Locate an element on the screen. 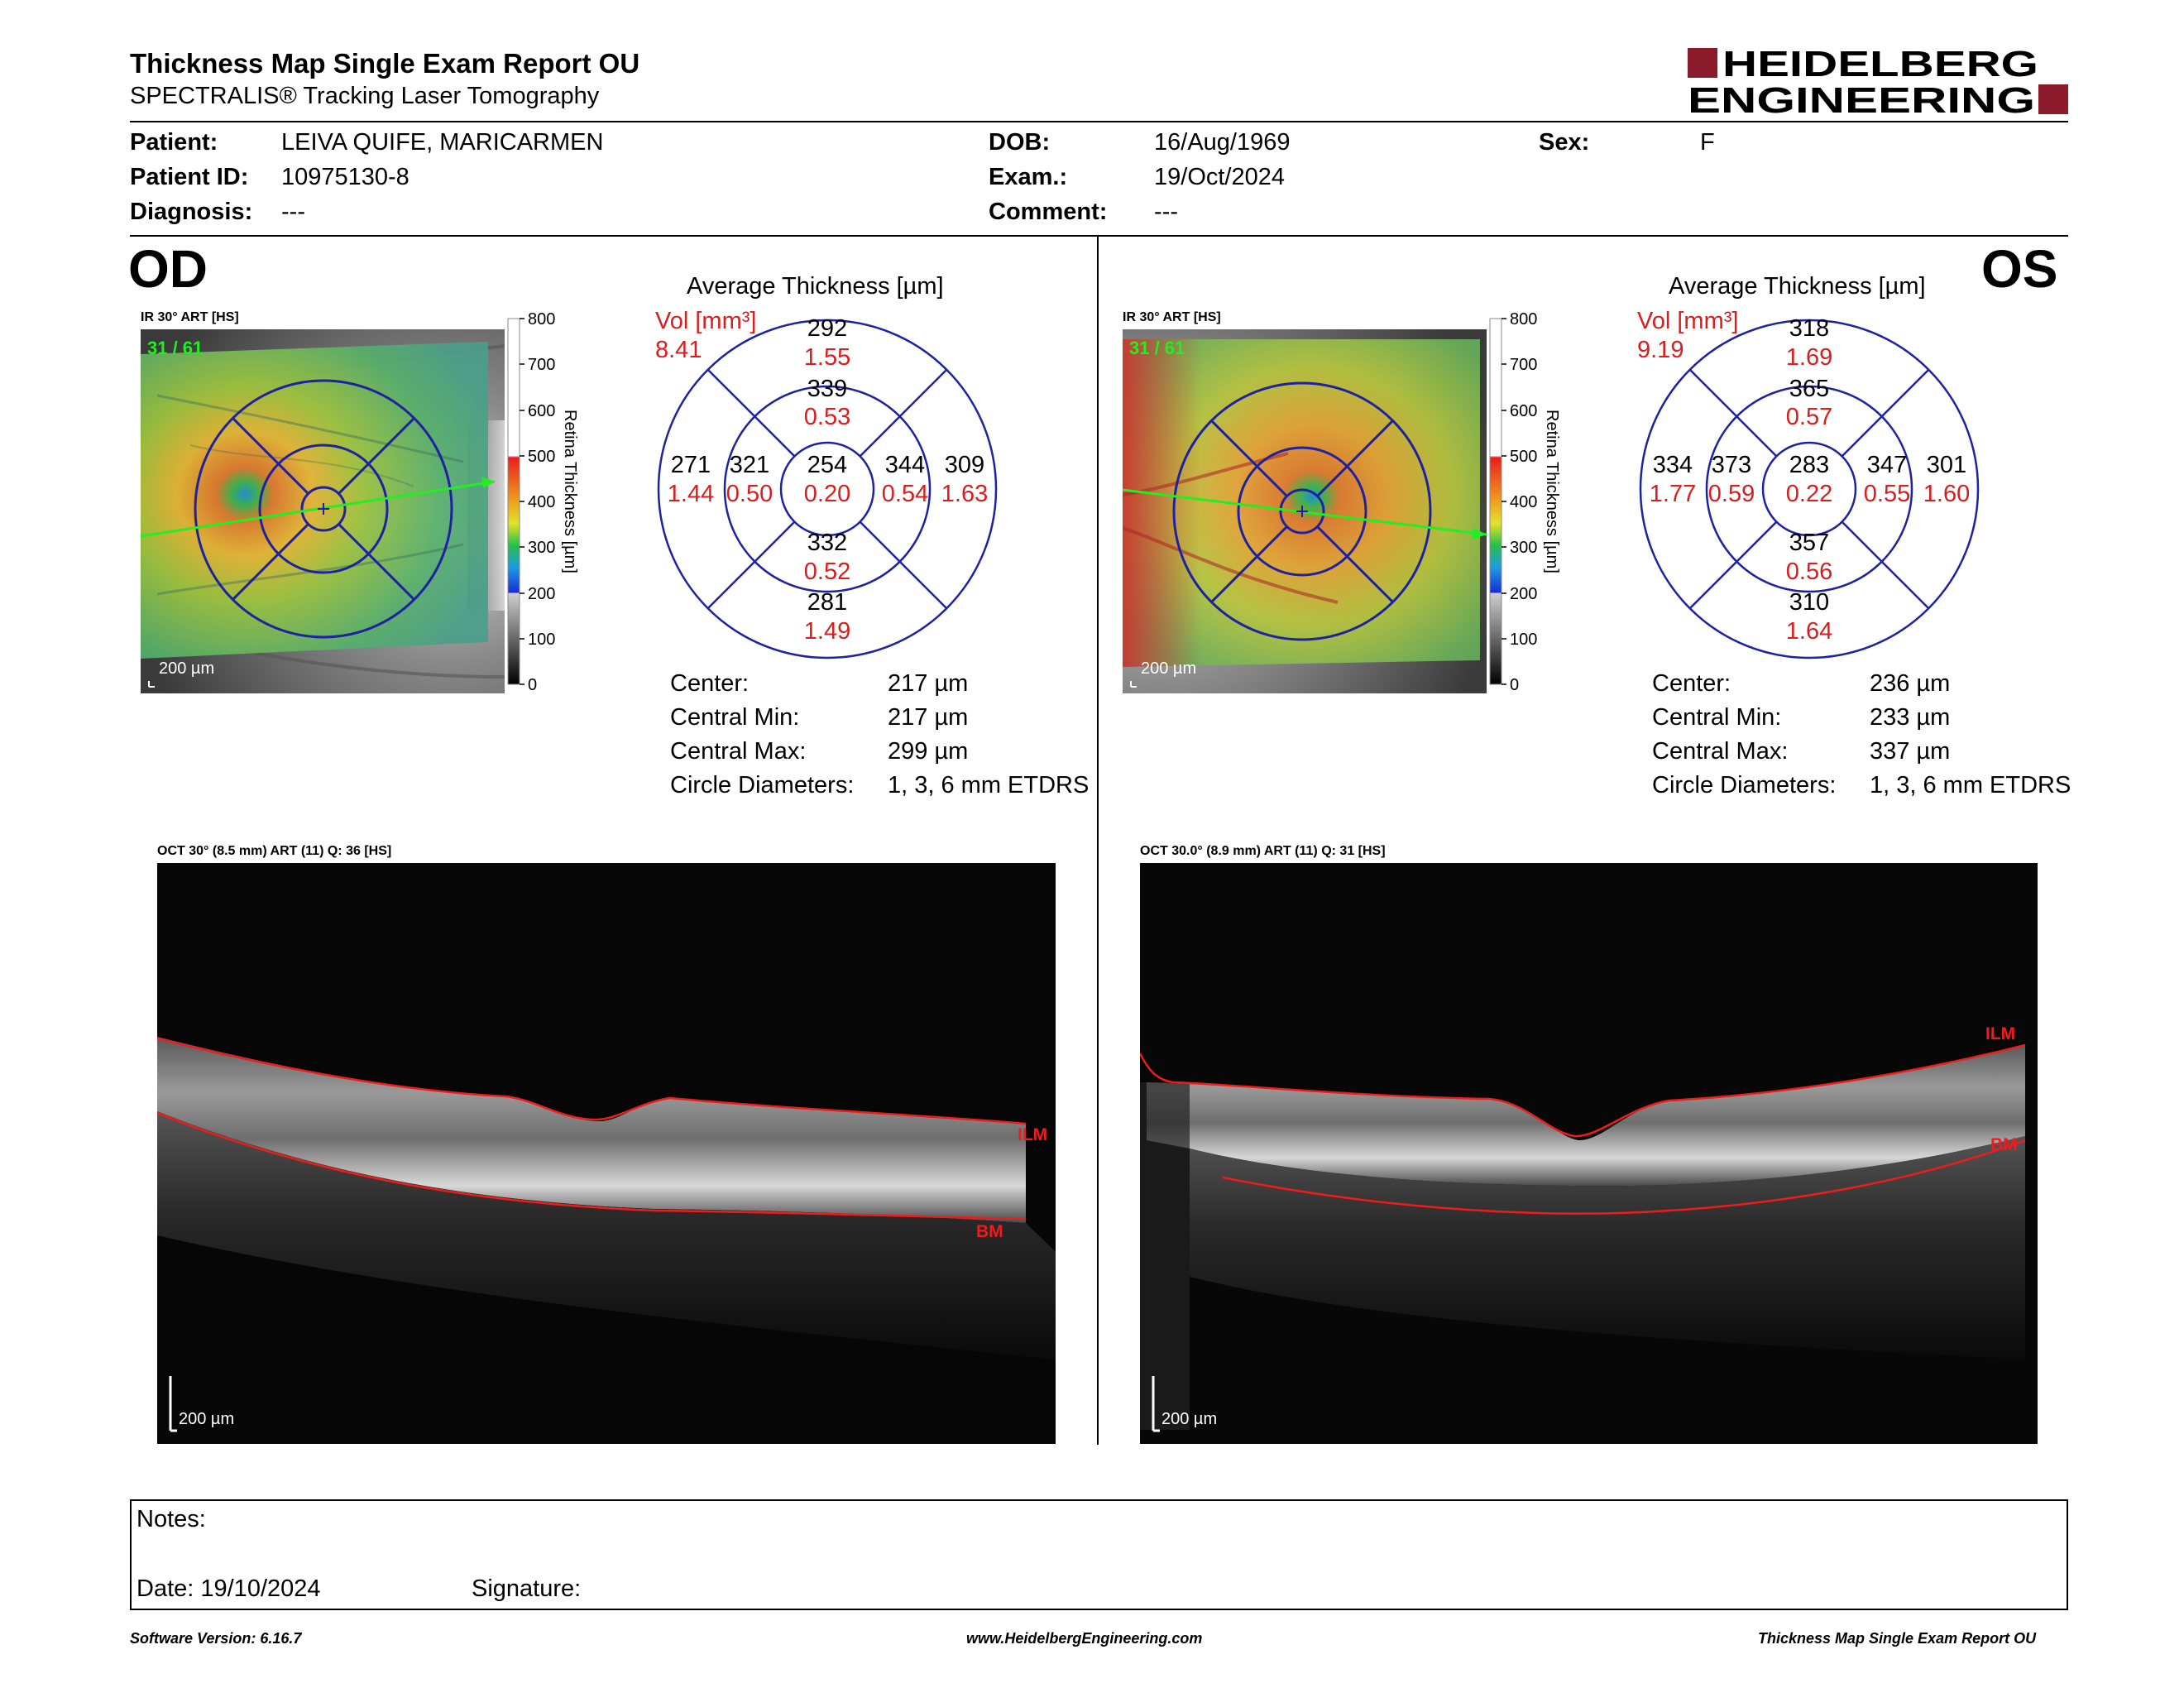  od-outer-inf-volume: 1.49 is located at coordinates (827, 631).